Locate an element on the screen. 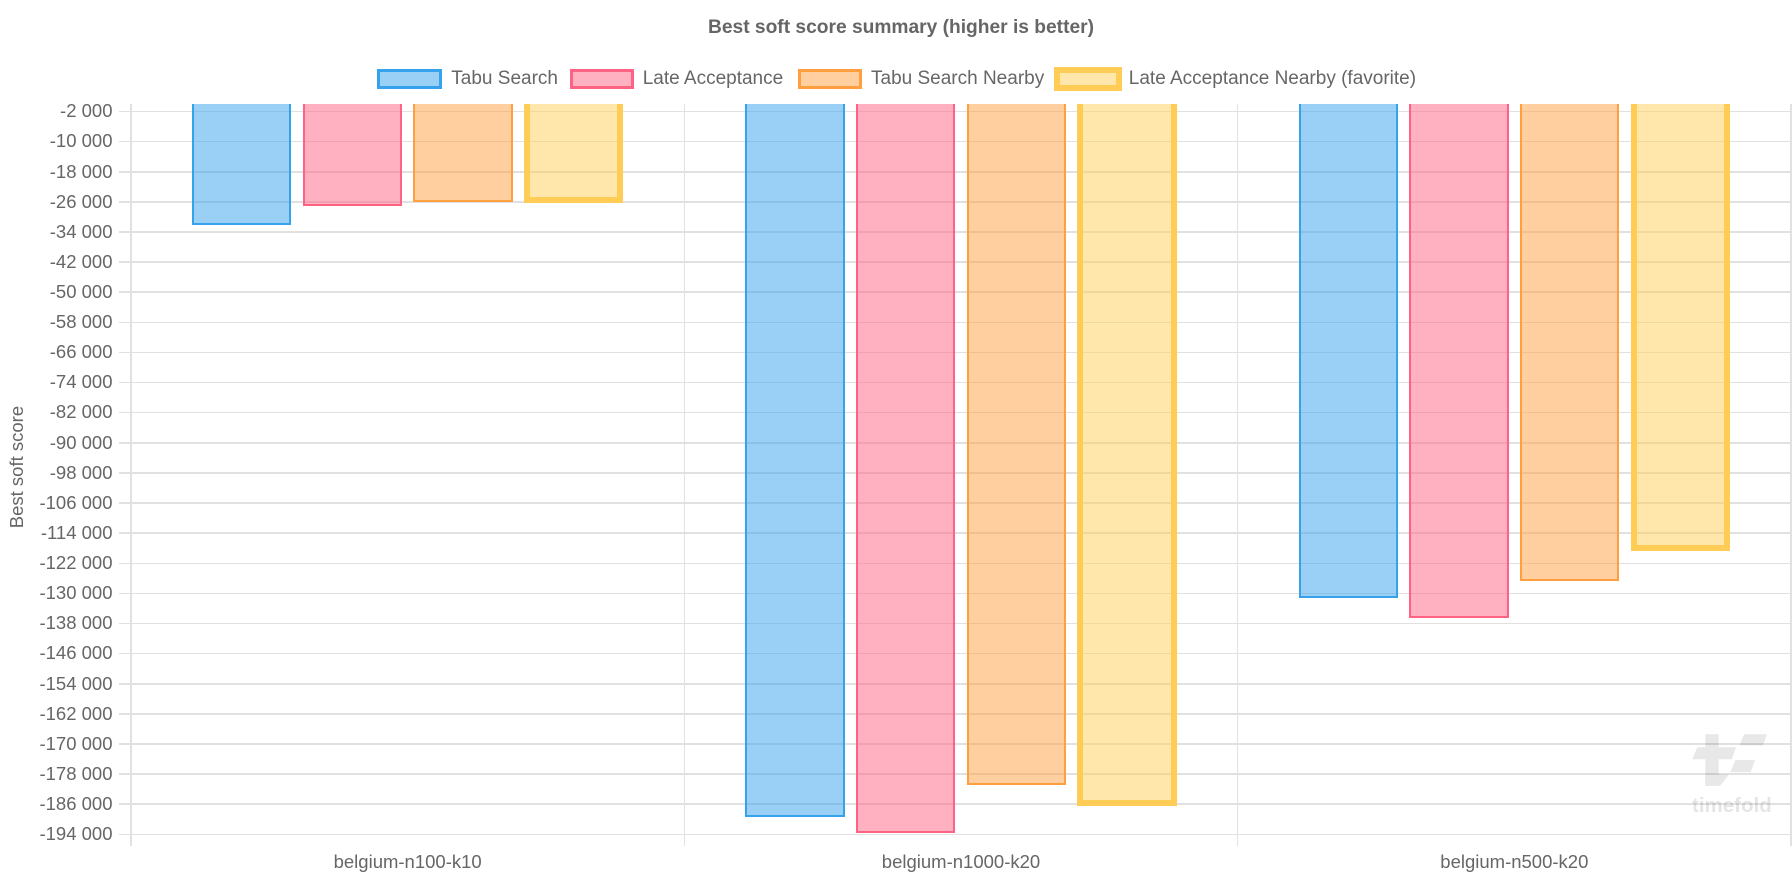 Image resolution: width=1792 pixels, height=880 pixels. svg-text: timefold is located at coordinates (1732, 805).